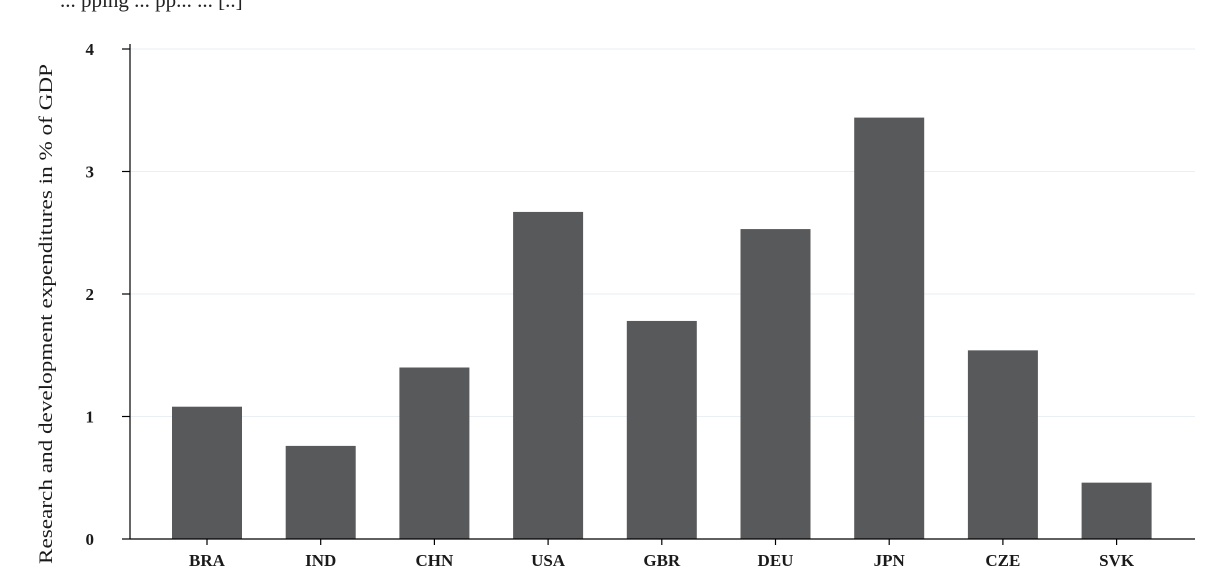  I want to click on bar-svk, so click(1116, 510).